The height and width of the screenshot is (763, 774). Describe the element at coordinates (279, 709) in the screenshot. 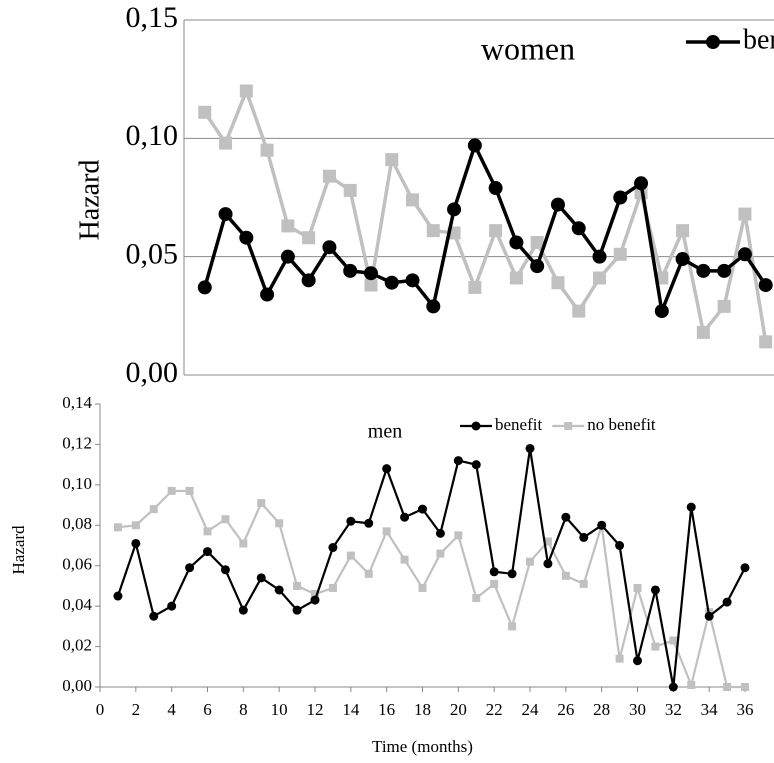

I see `x-tick-label: 10` at that location.